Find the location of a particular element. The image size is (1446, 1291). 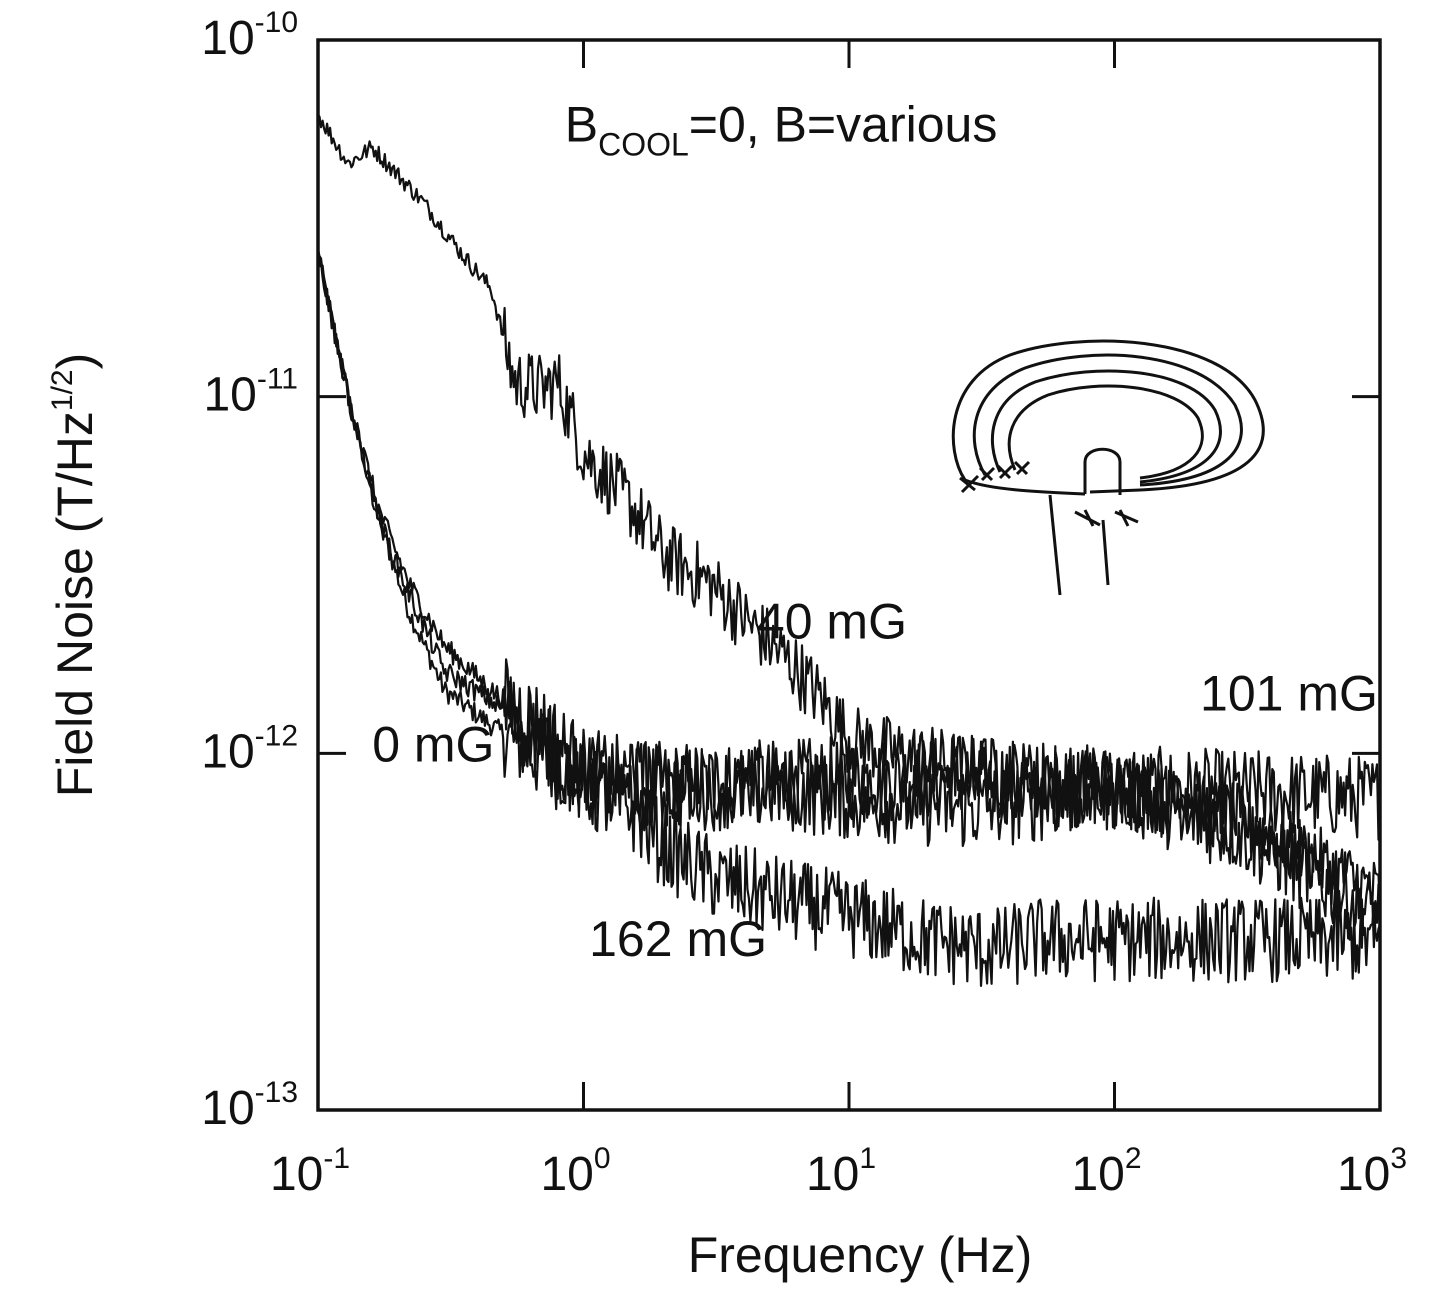

y-tick-label: 10-11 is located at coordinates (250, 392).